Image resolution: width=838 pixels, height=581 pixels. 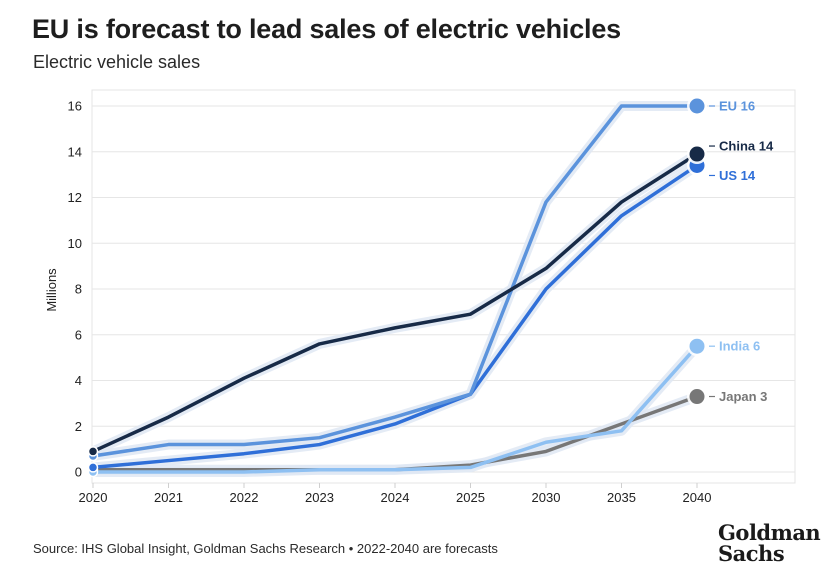 What do you see at coordinates (78, 426) in the screenshot?
I see `y-tick-label-2: 2` at bounding box center [78, 426].